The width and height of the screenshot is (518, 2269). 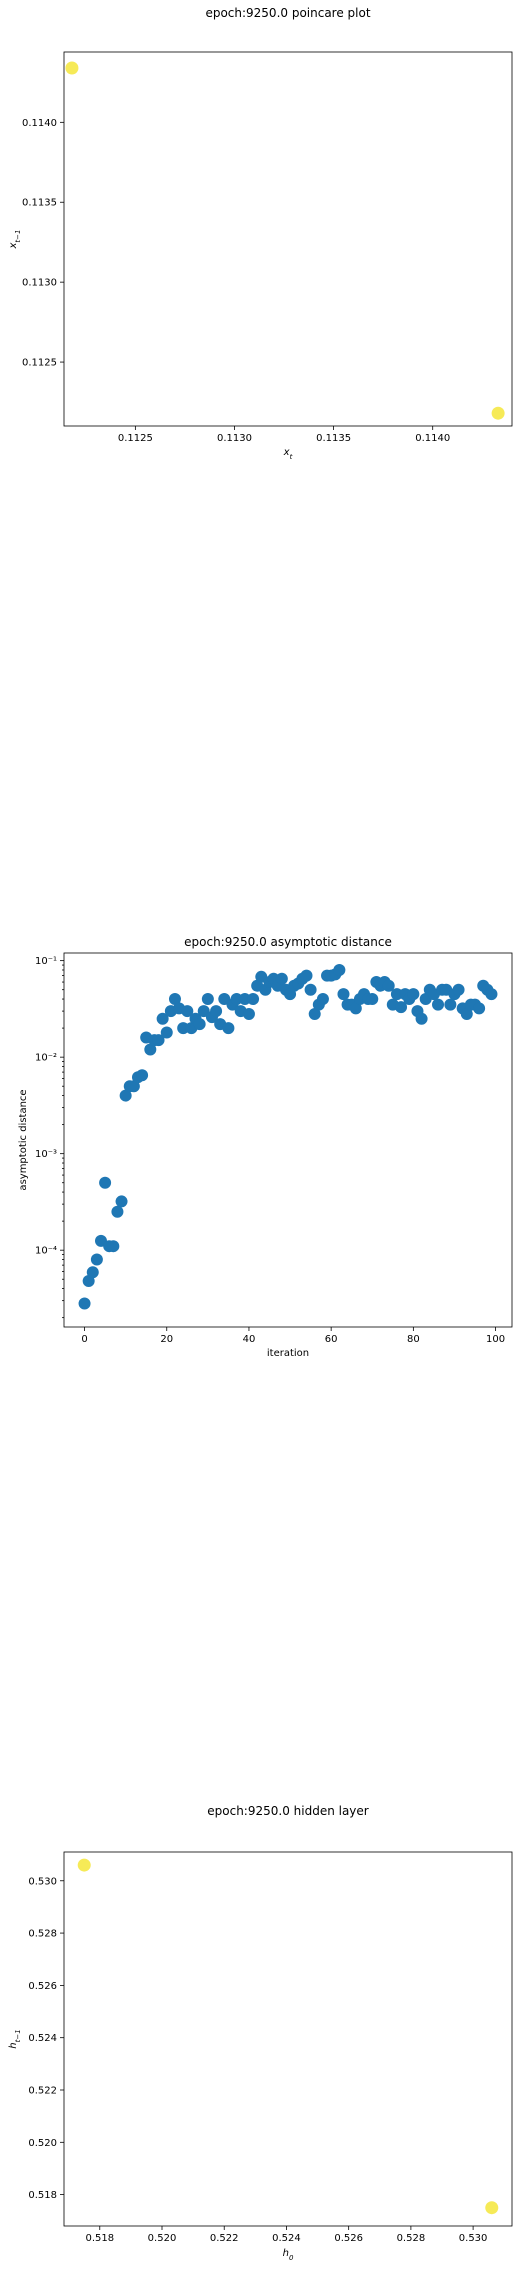 I want to click on hidden-layer-x-tick-label: 0.522, so click(x=224, y=2238).